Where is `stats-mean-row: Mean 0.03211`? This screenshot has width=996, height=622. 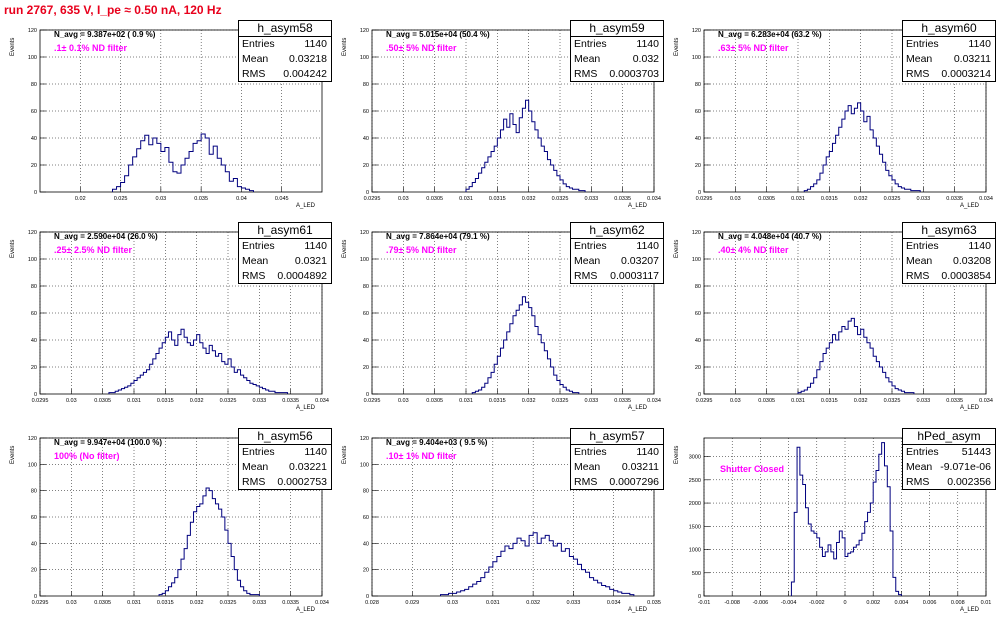 stats-mean-row: Mean 0.03211 is located at coordinates (617, 467).